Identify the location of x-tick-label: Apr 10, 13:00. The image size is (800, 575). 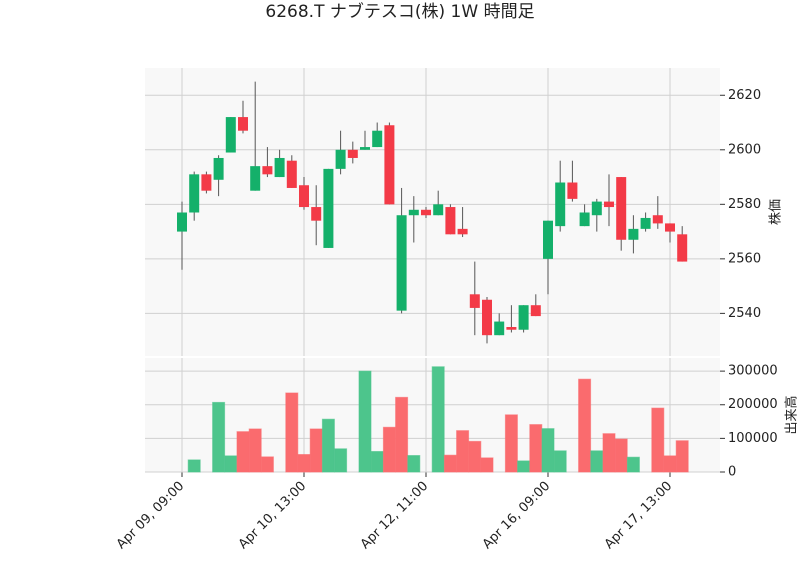
(272, 515).